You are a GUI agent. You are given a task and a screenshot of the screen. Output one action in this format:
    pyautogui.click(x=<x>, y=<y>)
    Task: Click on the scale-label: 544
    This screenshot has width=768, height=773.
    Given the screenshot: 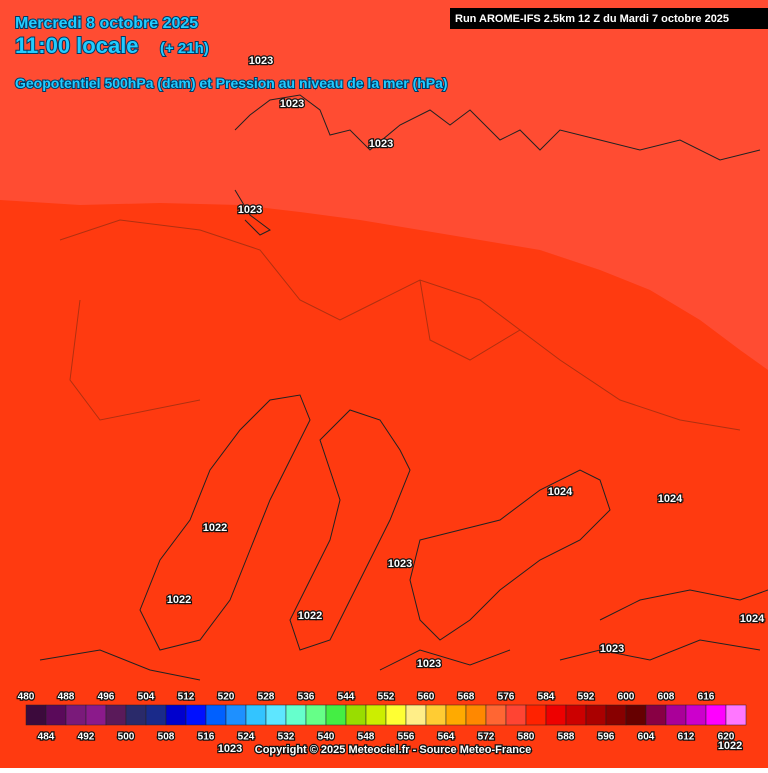 What is the action you would take?
    pyautogui.click(x=346, y=697)
    